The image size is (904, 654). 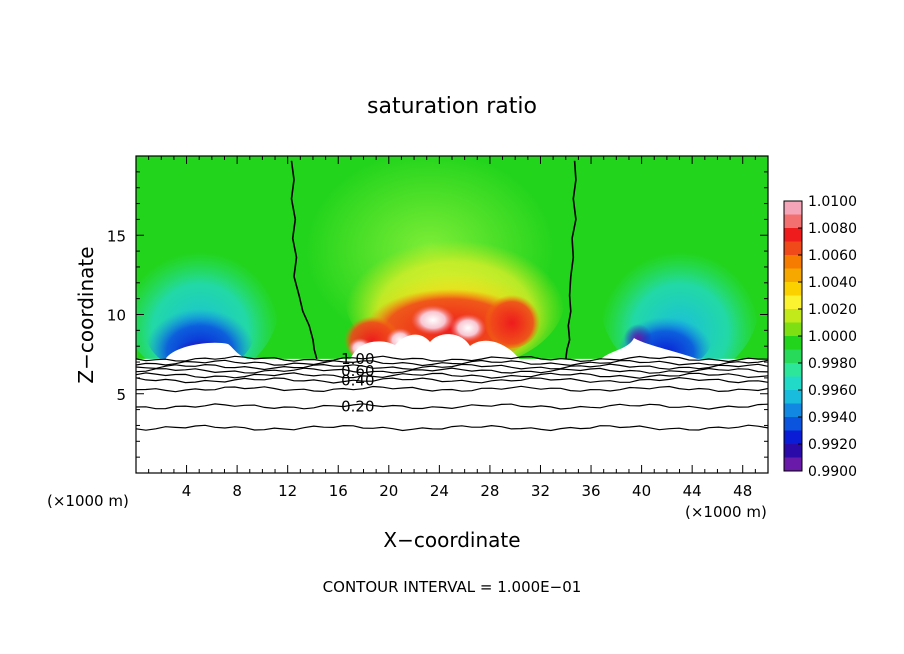 I want to click on x-tick-label: 24, so click(x=439, y=491).